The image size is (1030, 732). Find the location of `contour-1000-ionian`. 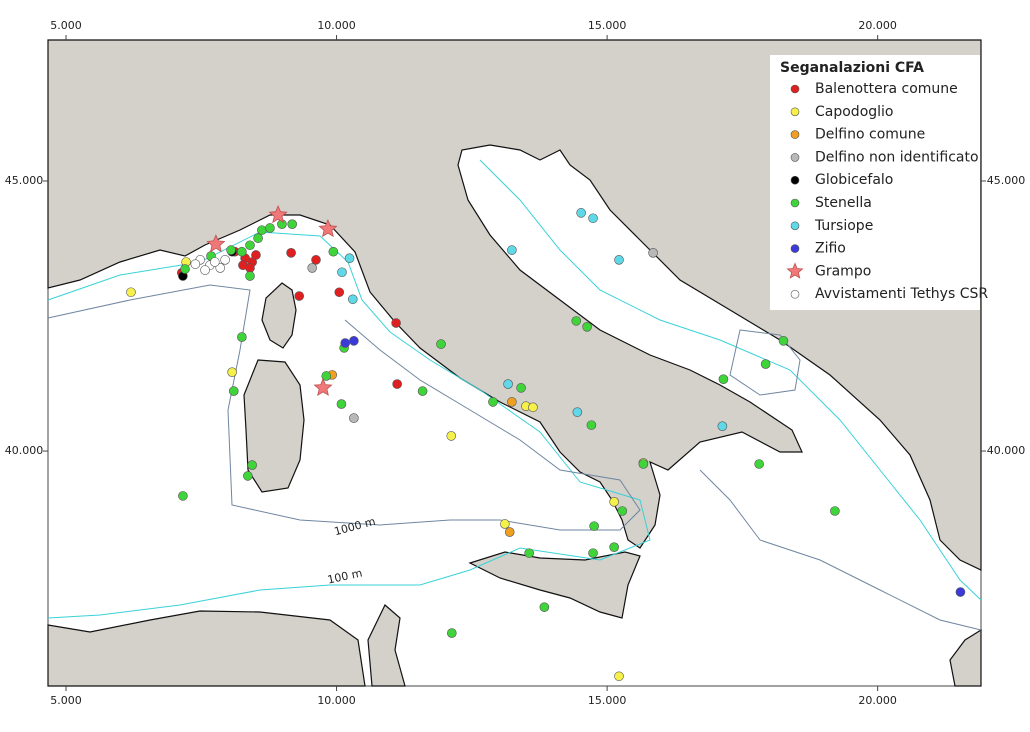

contour-1000-ionian is located at coordinates (840, 550).